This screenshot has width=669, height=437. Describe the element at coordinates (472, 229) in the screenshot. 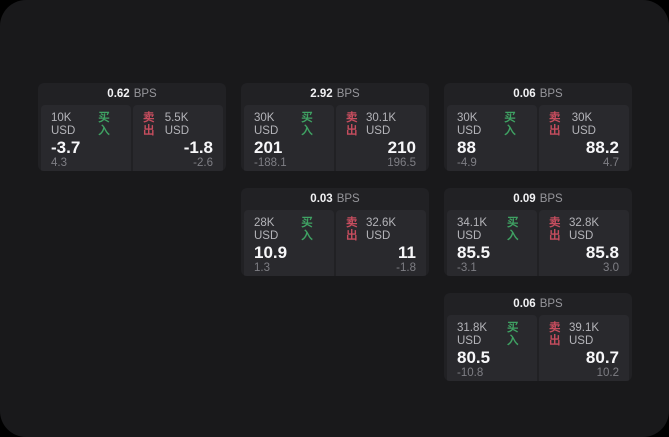

I see `buy-amount: 34.1K USD` at that location.